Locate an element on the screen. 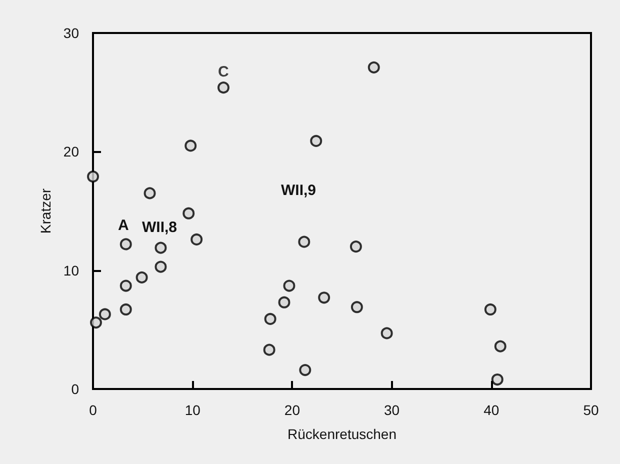 The height and width of the screenshot is (464, 620). annotation: C is located at coordinates (224, 72).